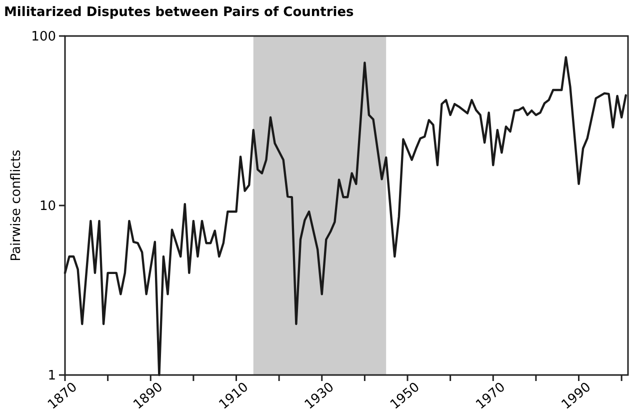  Describe the element at coordinates (47, 206) in the screenshot. I see `y-tick-label: 10` at that location.